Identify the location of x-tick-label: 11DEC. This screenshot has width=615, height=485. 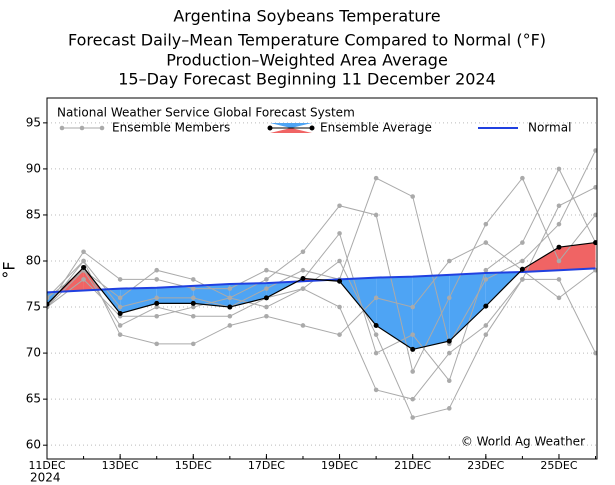
(46, 465).